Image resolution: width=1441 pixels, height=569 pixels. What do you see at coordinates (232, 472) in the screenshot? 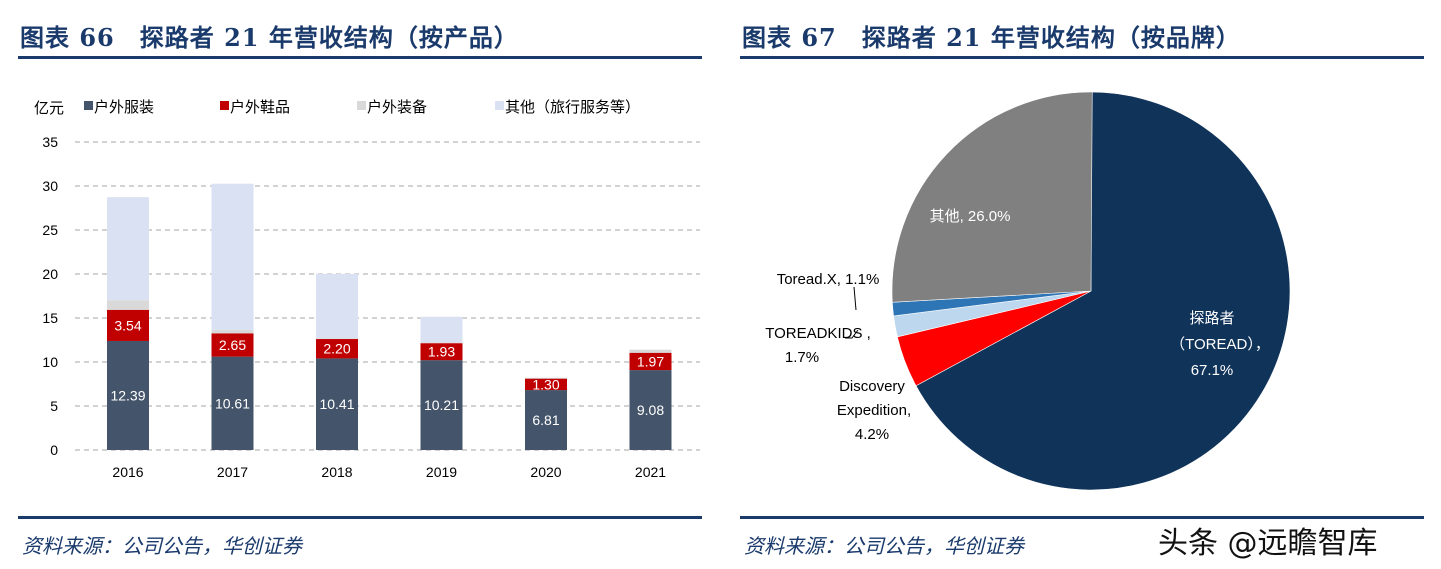
I see `x-tick-label: 2017` at bounding box center [232, 472].